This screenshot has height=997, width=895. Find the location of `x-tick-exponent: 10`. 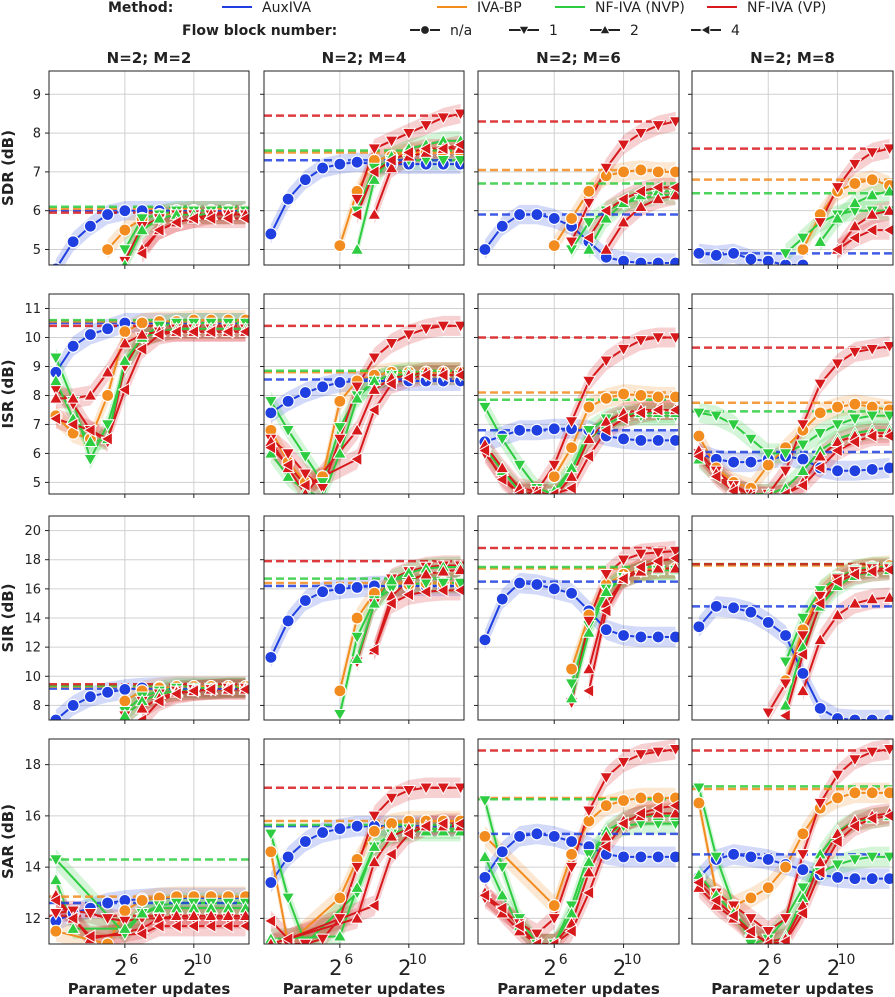

x-tick-exponent: 10 is located at coordinates (633, 960).